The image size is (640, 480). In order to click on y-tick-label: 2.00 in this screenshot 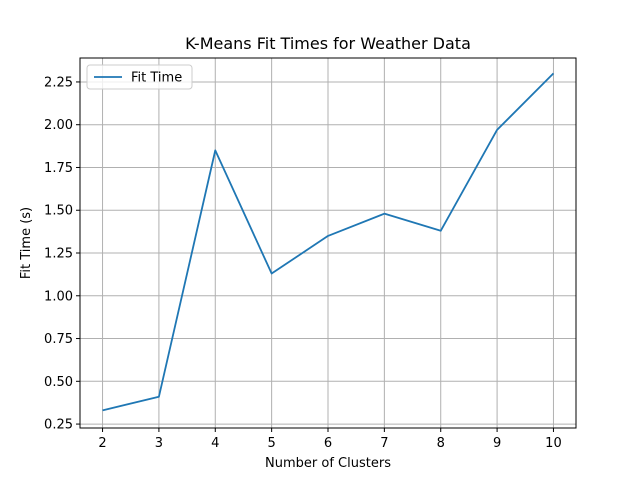, I will do `click(58, 125)`.